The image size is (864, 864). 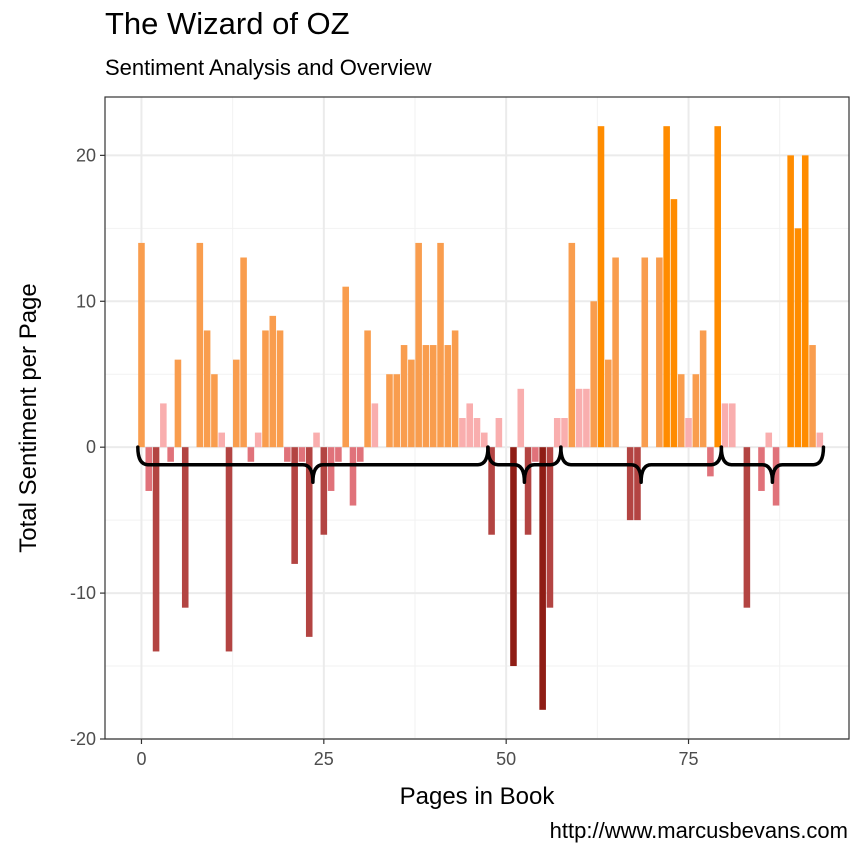 What do you see at coordinates (478, 796) in the screenshot?
I see `x-axis-title: Pages in Book` at bounding box center [478, 796].